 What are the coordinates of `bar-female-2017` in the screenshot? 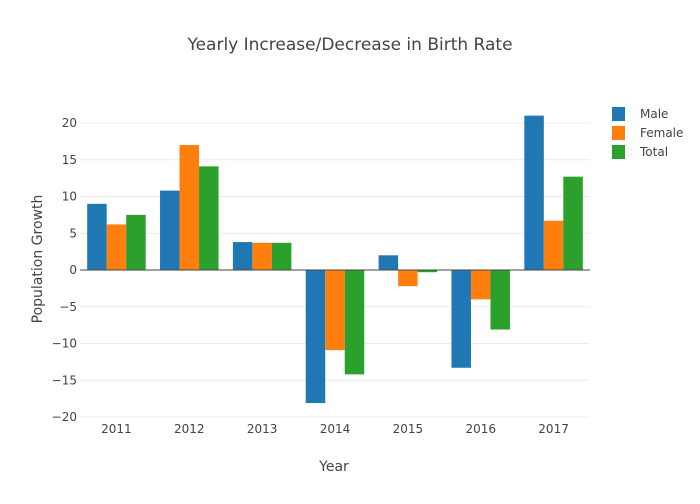 It's located at (553, 245).